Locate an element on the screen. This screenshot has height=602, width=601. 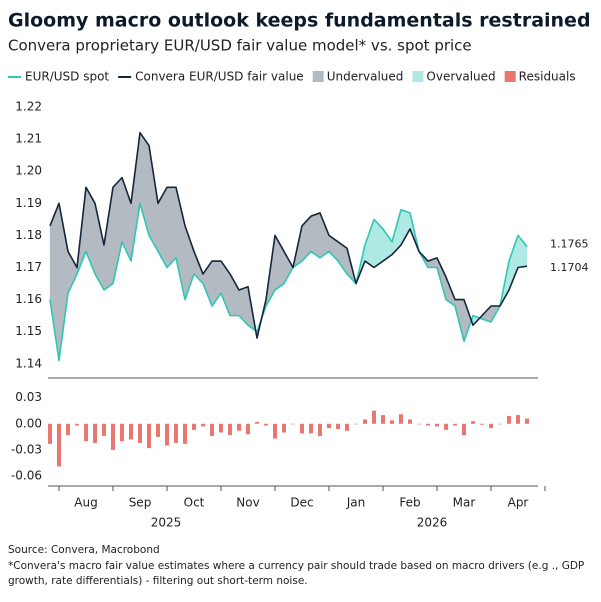
x-tick-label: Feb is located at coordinates (409, 503).